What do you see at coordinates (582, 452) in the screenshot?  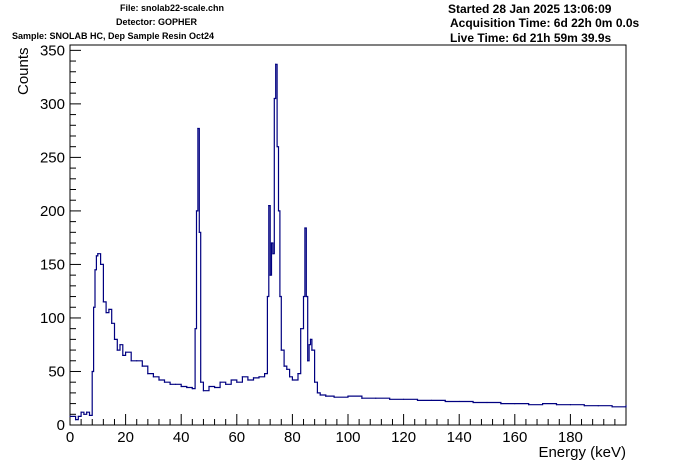 I see `x-axis-title: Energy (keV)` at bounding box center [582, 452].